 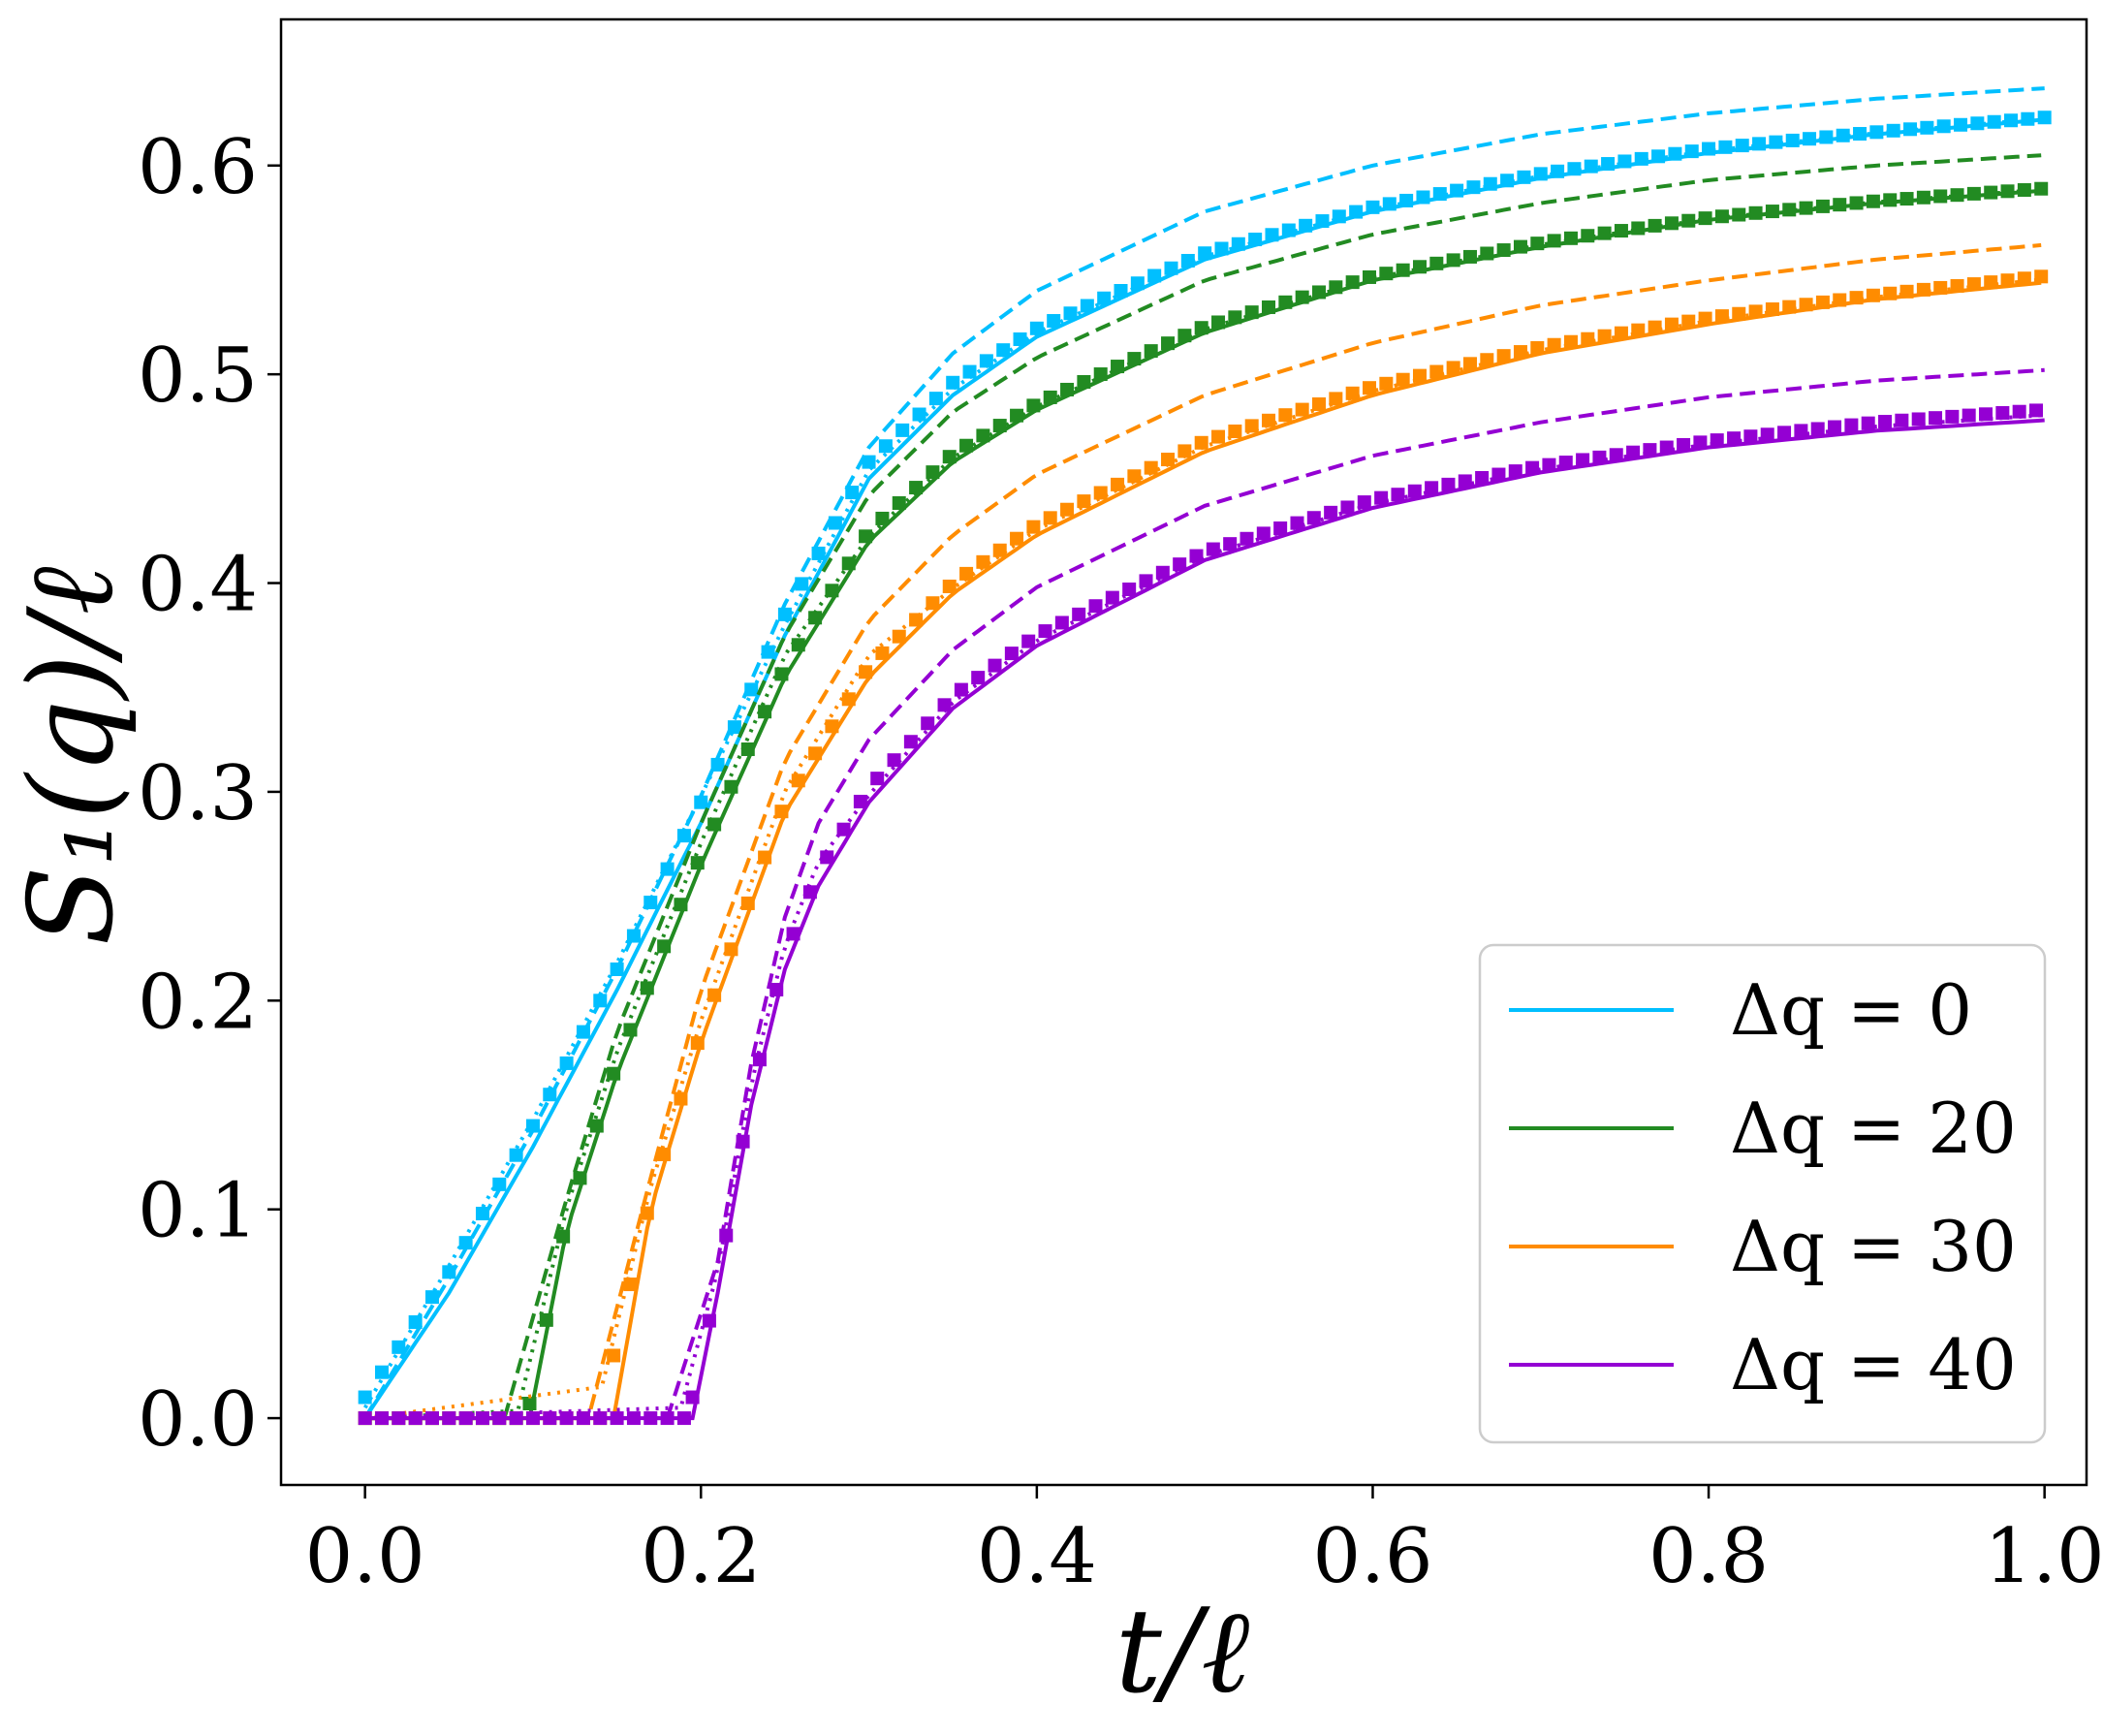 What do you see at coordinates (198, 167) in the screenshot?
I see `y-tick-label: 0.6` at bounding box center [198, 167].